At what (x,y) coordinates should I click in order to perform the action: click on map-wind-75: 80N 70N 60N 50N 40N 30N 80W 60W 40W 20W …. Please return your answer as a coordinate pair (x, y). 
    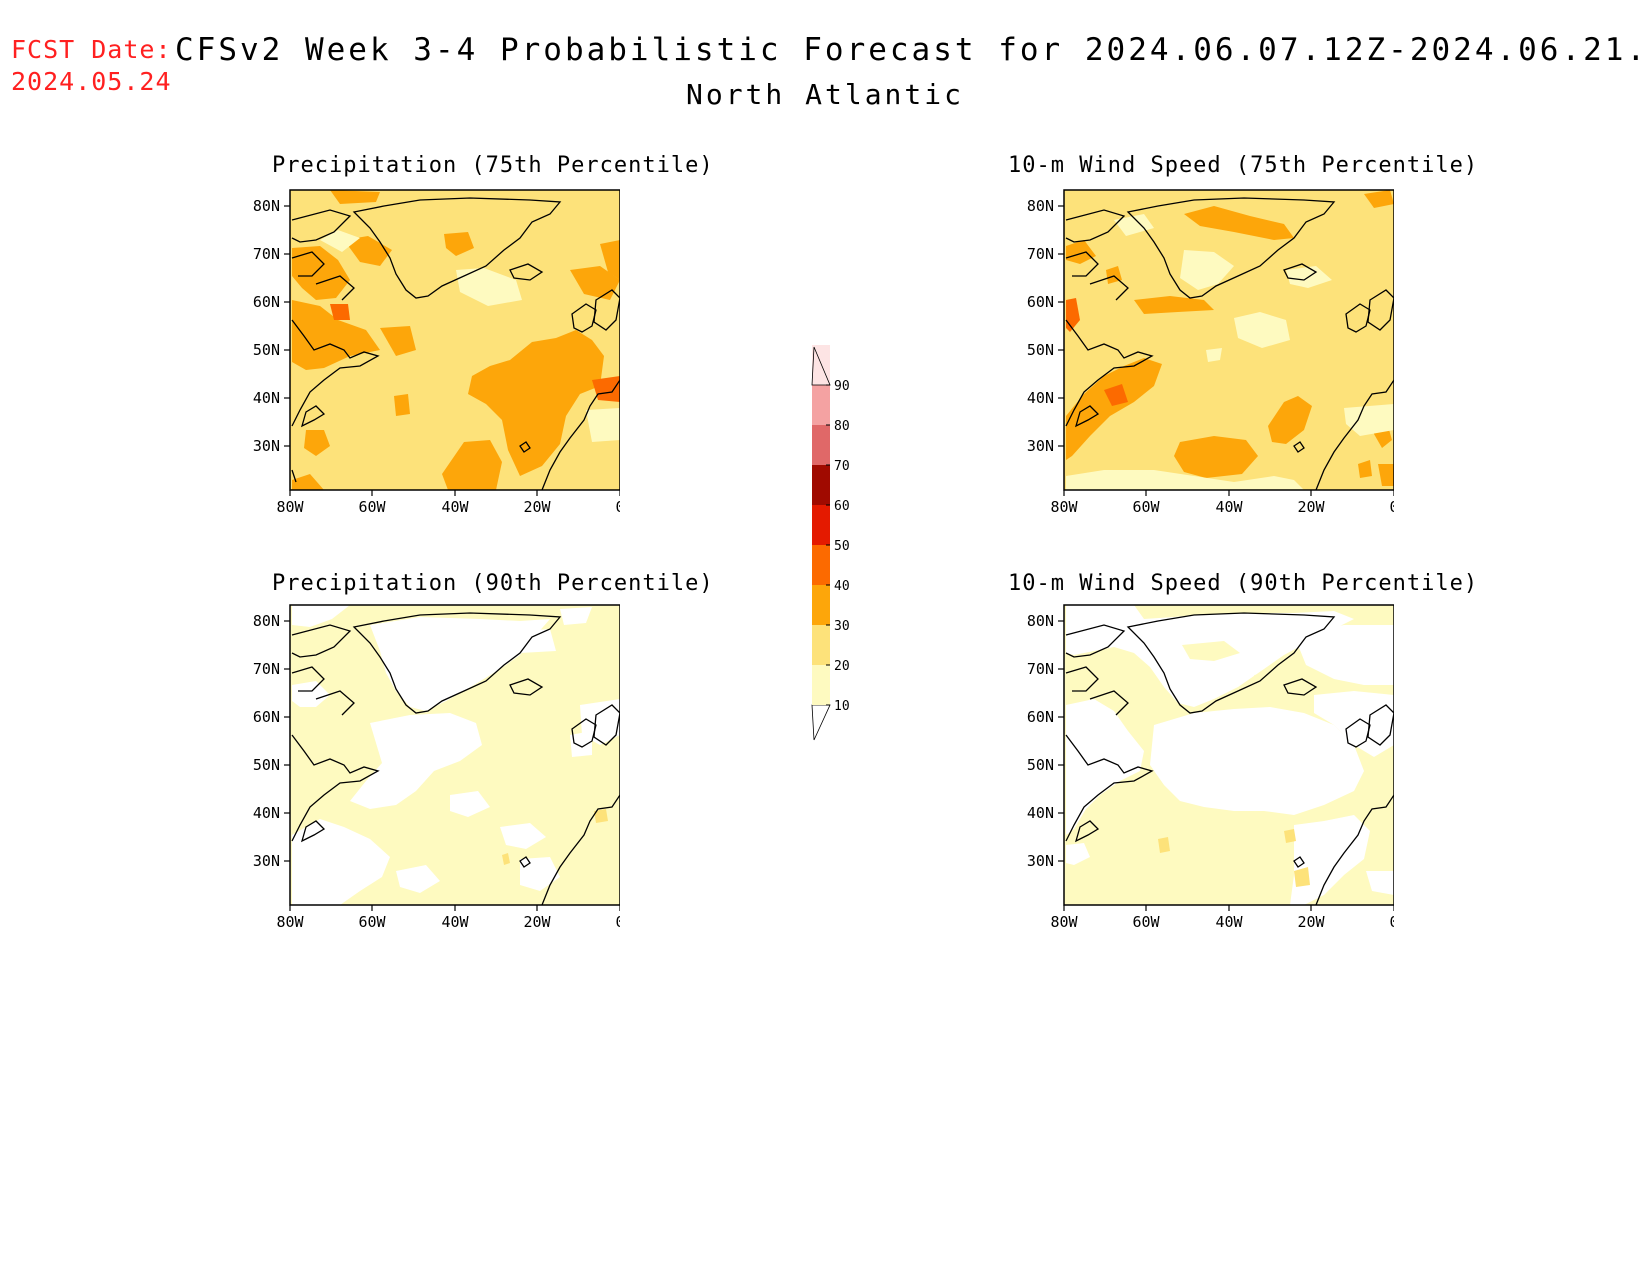
    Looking at the image, I should click on (1210, 352).